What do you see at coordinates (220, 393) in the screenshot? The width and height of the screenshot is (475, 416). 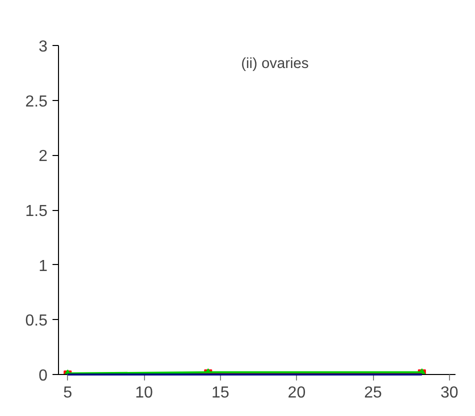 I see `x-tick-label: 15` at bounding box center [220, 393].